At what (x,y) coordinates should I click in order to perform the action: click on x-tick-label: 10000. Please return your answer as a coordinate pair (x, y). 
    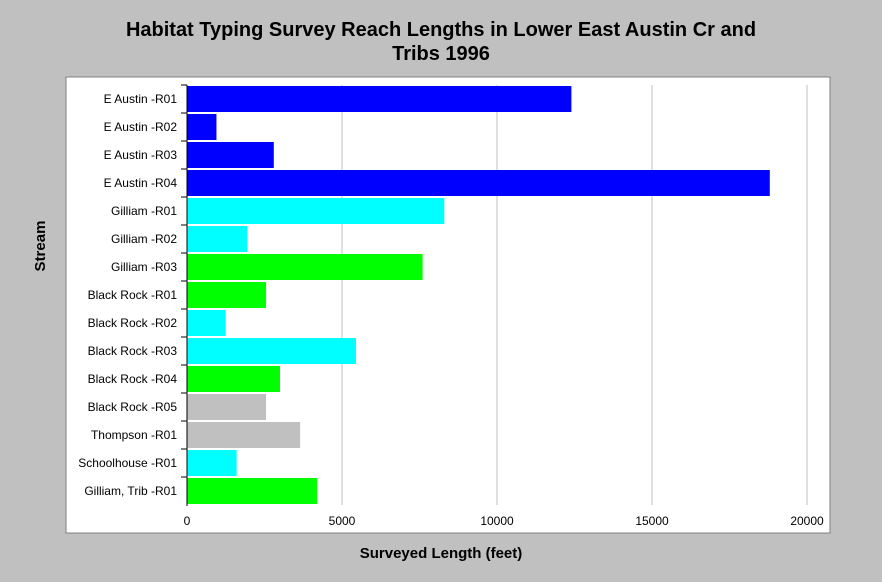
    Looking at the image, I should click on (497, 521).